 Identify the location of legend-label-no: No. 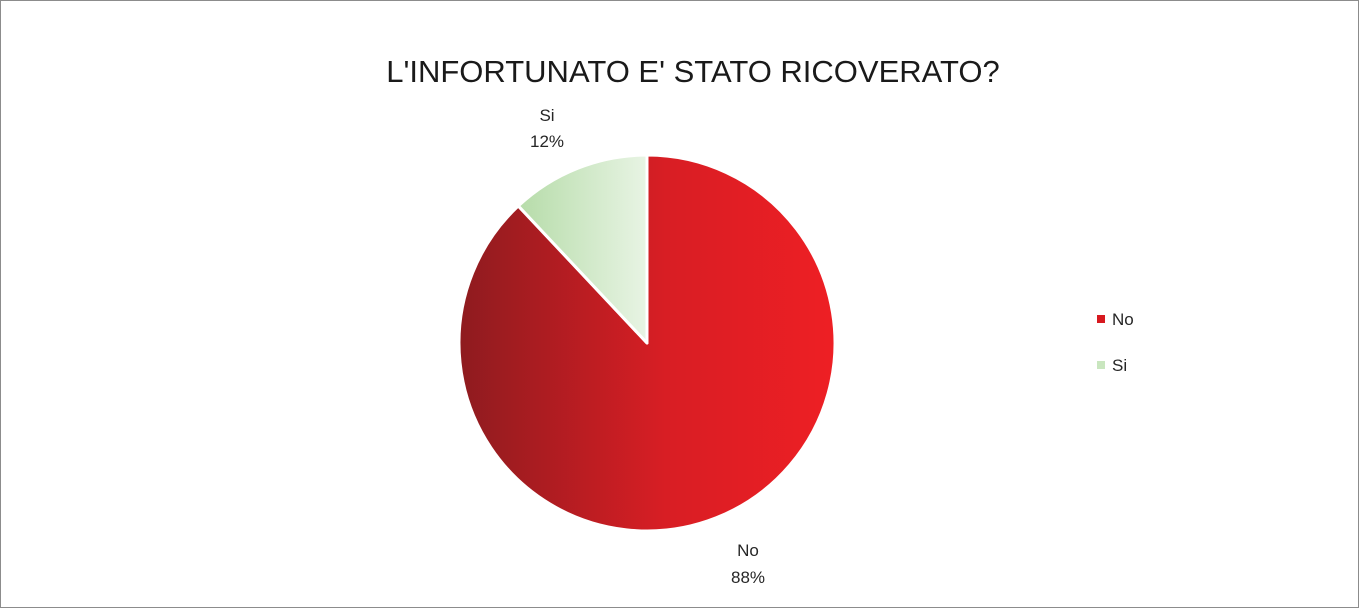
(1123, 319).